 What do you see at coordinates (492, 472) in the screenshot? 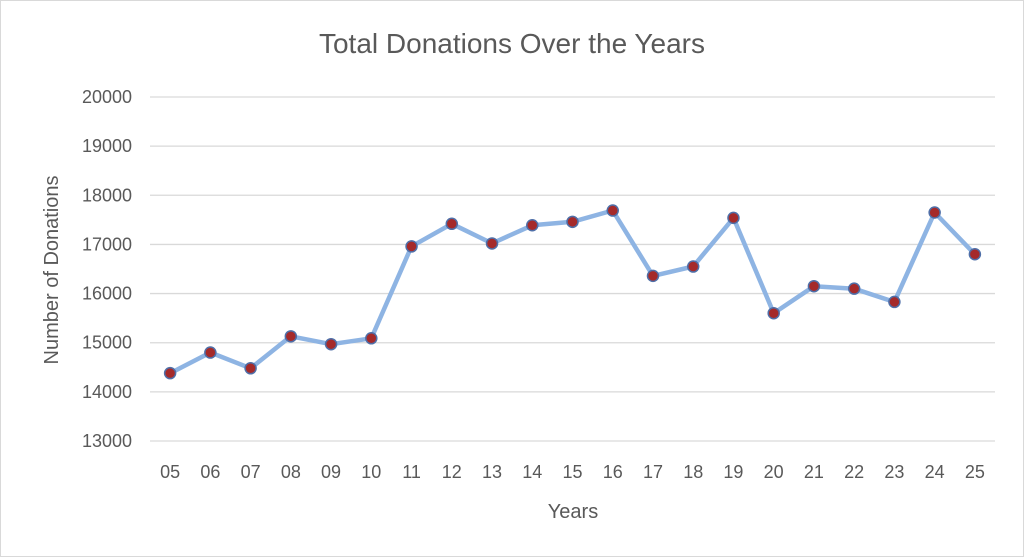
I see `x-tick-label: 13` at bounding box center [492, 472].